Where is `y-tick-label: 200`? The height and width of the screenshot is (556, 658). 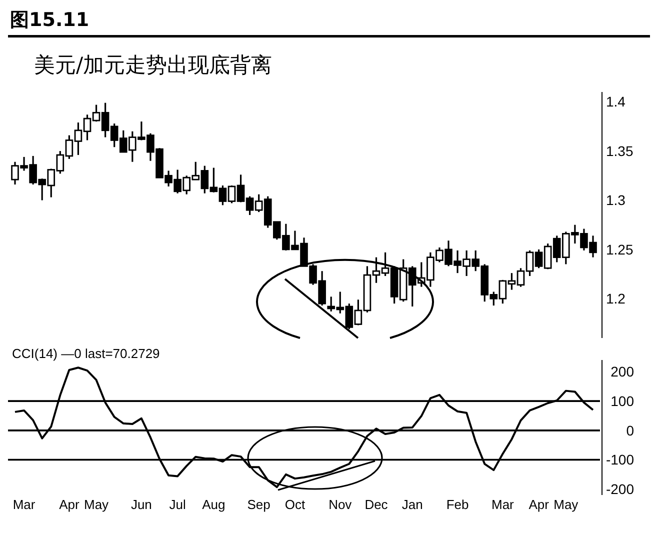
y-tick-label: 200 is located at coordinates (622, 372).